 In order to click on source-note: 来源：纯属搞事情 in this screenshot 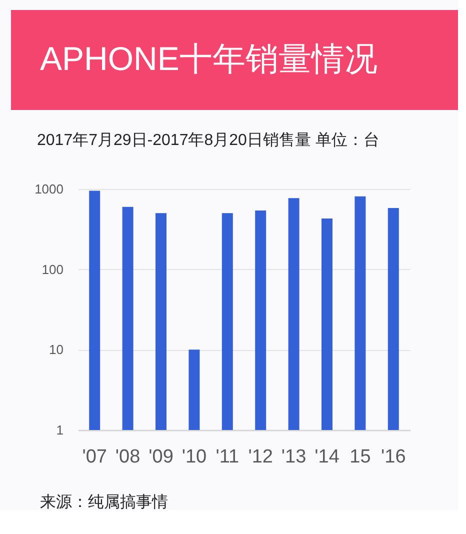, I will do `click(104, 502)`.